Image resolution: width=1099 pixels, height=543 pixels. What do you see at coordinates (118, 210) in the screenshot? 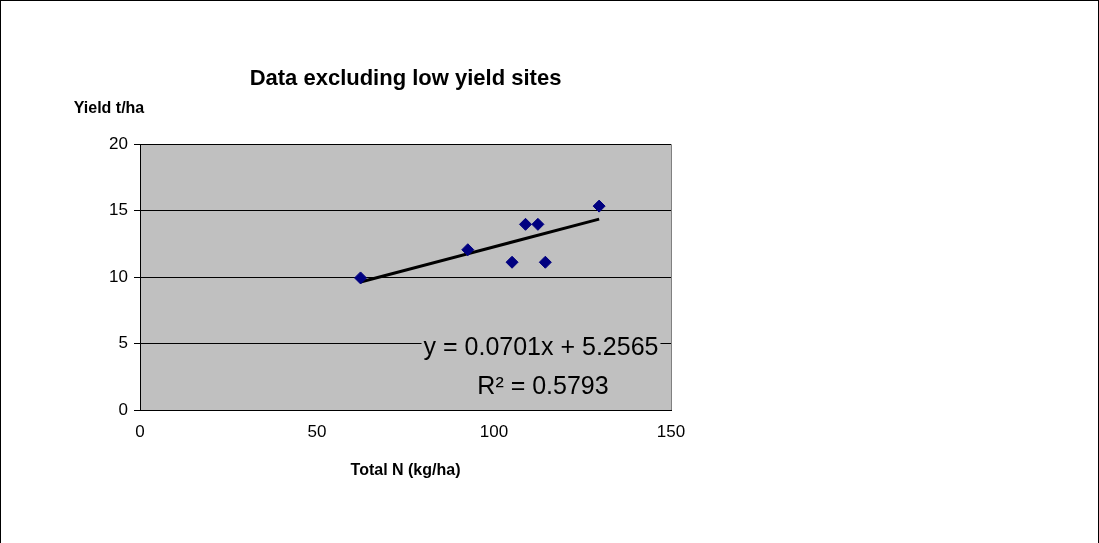
I see `y-tick-label: 15` at bounding box center [118, 210].